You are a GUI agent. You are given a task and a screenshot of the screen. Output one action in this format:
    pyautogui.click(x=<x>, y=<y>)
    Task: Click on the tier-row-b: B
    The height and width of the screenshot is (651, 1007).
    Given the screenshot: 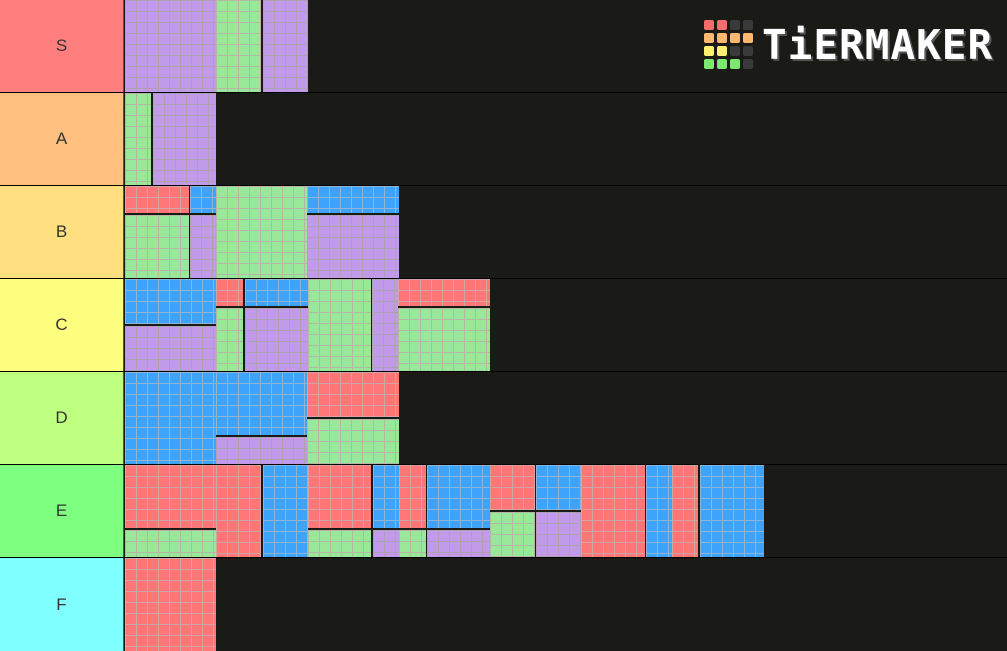 What is the action you would take?
    pyautogui.click(x=503, y=232)
    